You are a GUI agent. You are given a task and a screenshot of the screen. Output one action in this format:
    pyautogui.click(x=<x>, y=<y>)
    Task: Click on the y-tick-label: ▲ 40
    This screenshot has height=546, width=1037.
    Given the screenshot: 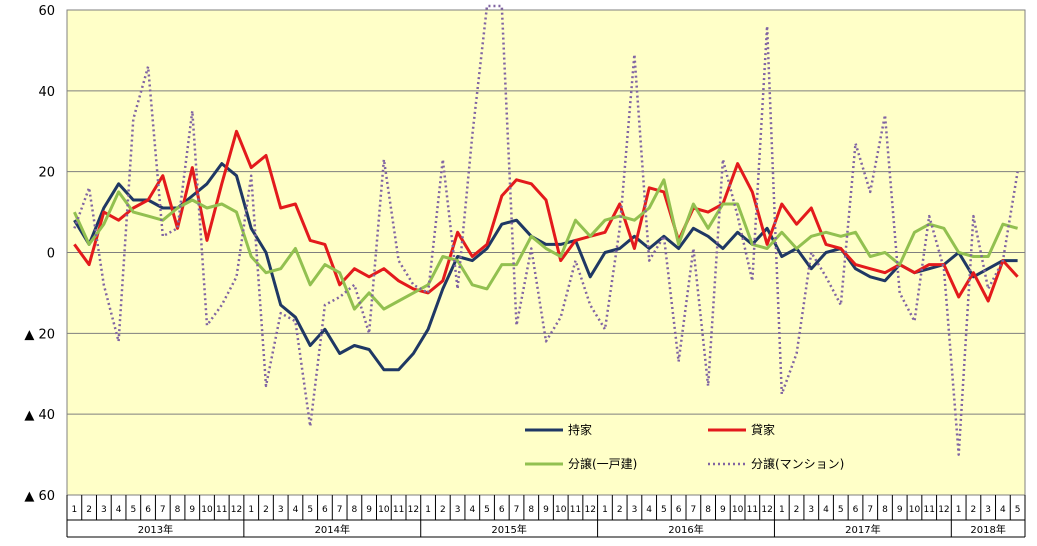 What is the action you would take?
    pyautogui.click(x=39, y=415)
    